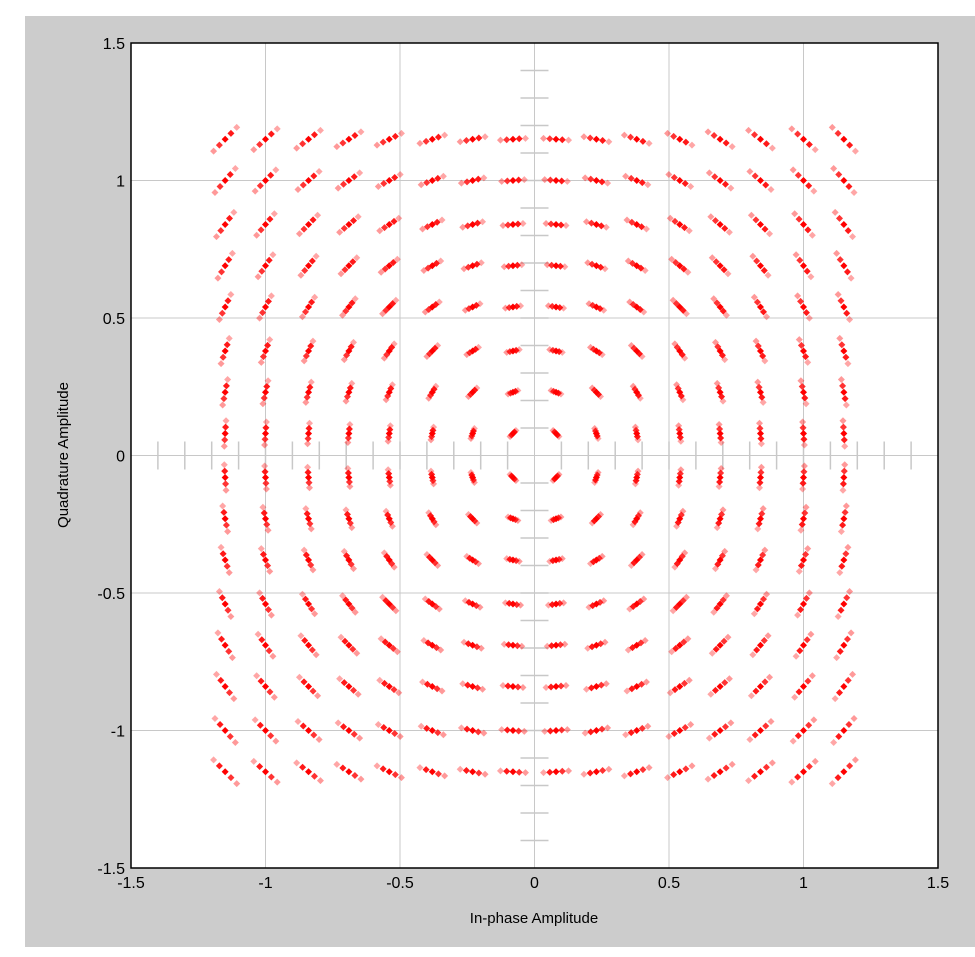 Image resolution: width=975 pixels, height=957 pixels. I want to click on x-tick-label: -0.5, so click(400, 883).